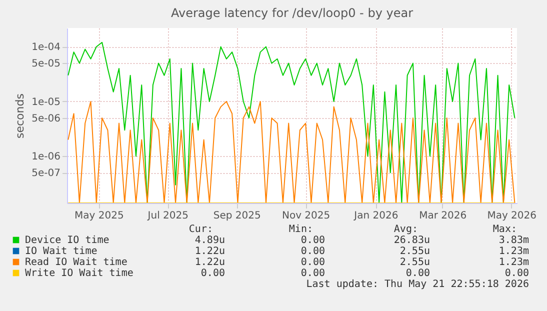 The image size is (547, 311). Describe the element at coordinates (200, 229) in the screenshot. I see `text: Cur:` at that location.